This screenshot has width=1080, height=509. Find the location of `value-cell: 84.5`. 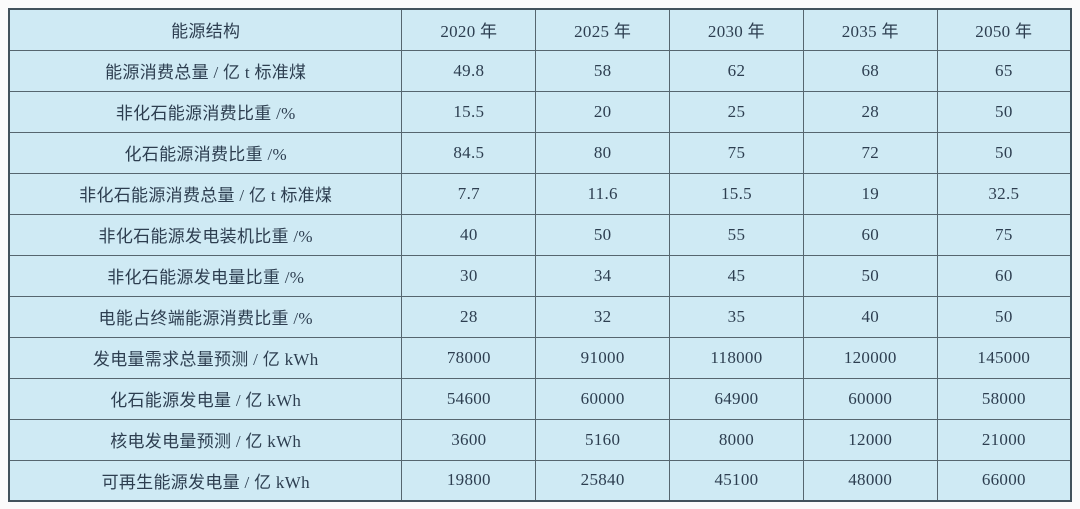

value-cell: 84.5 is located at coordinates (469, 152).